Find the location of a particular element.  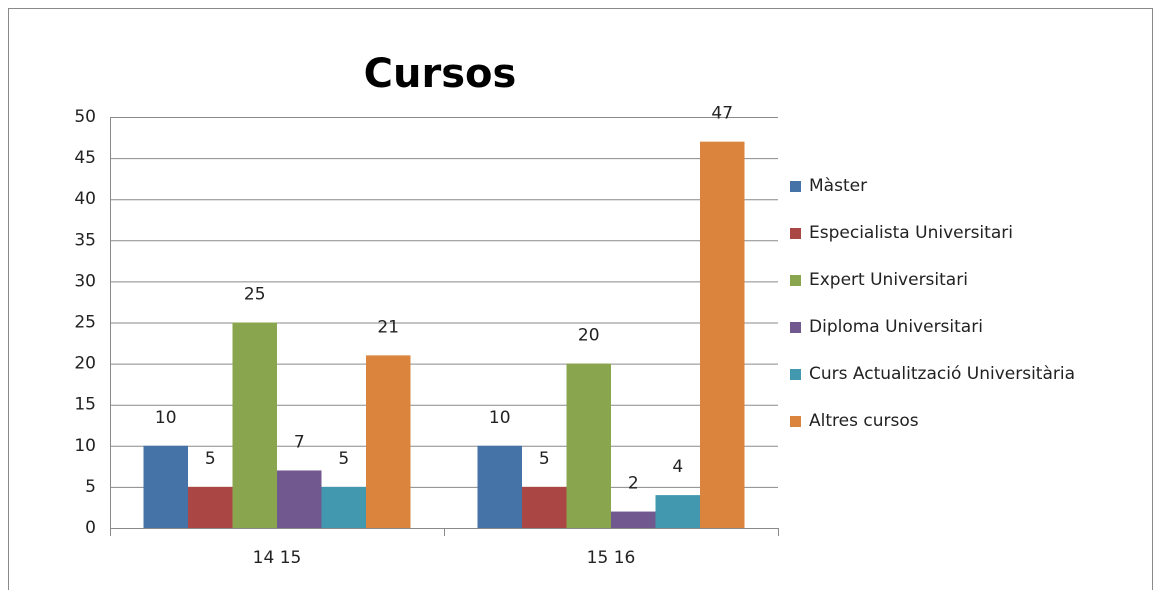

legend-label: Expert Universitari is located at coordinates (888, 280).